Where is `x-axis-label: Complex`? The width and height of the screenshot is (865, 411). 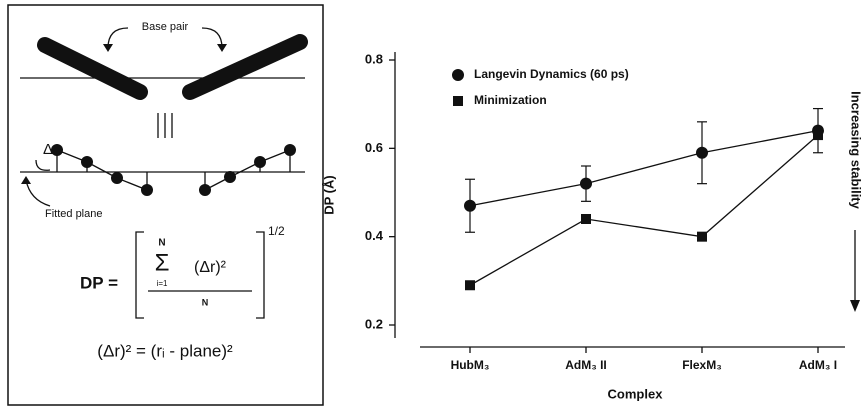
x-axis-label: Complex is located at coordinates (636, 393).